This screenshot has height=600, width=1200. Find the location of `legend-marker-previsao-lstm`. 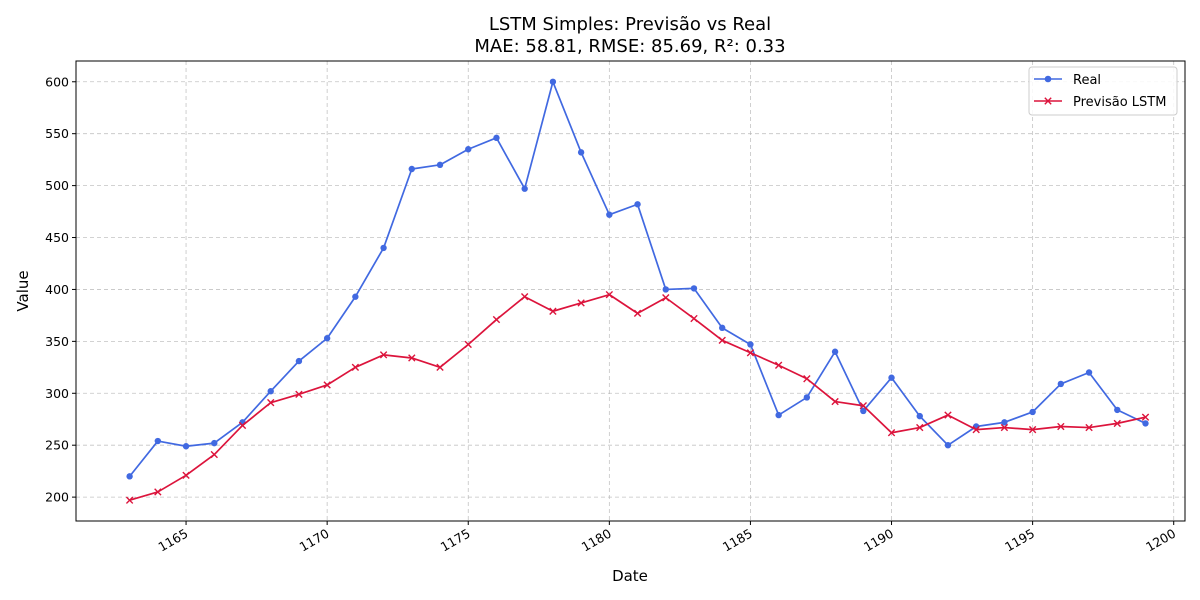

legend-marker-previsao-lstm is located at coordinates (1048, 101).